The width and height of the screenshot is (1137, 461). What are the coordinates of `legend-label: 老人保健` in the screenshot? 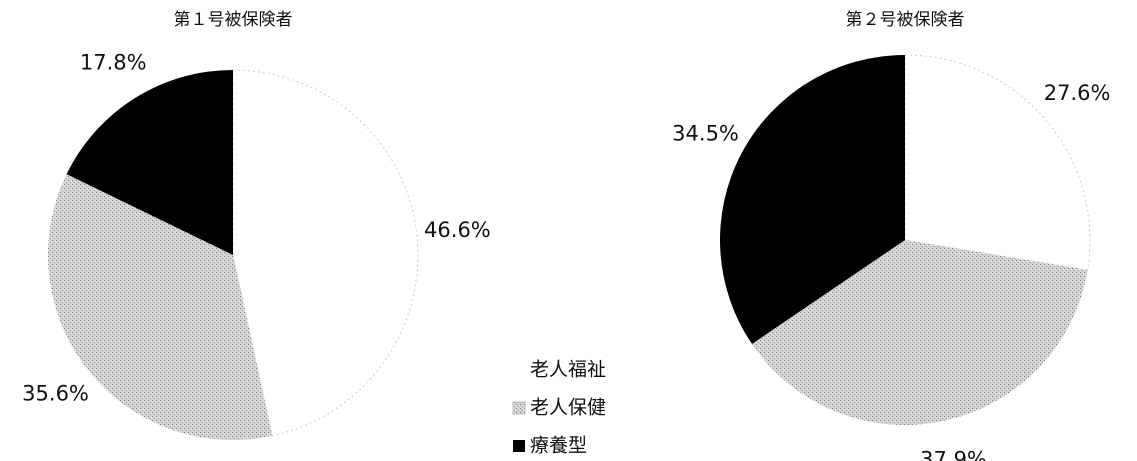 It's located at (568, 408).